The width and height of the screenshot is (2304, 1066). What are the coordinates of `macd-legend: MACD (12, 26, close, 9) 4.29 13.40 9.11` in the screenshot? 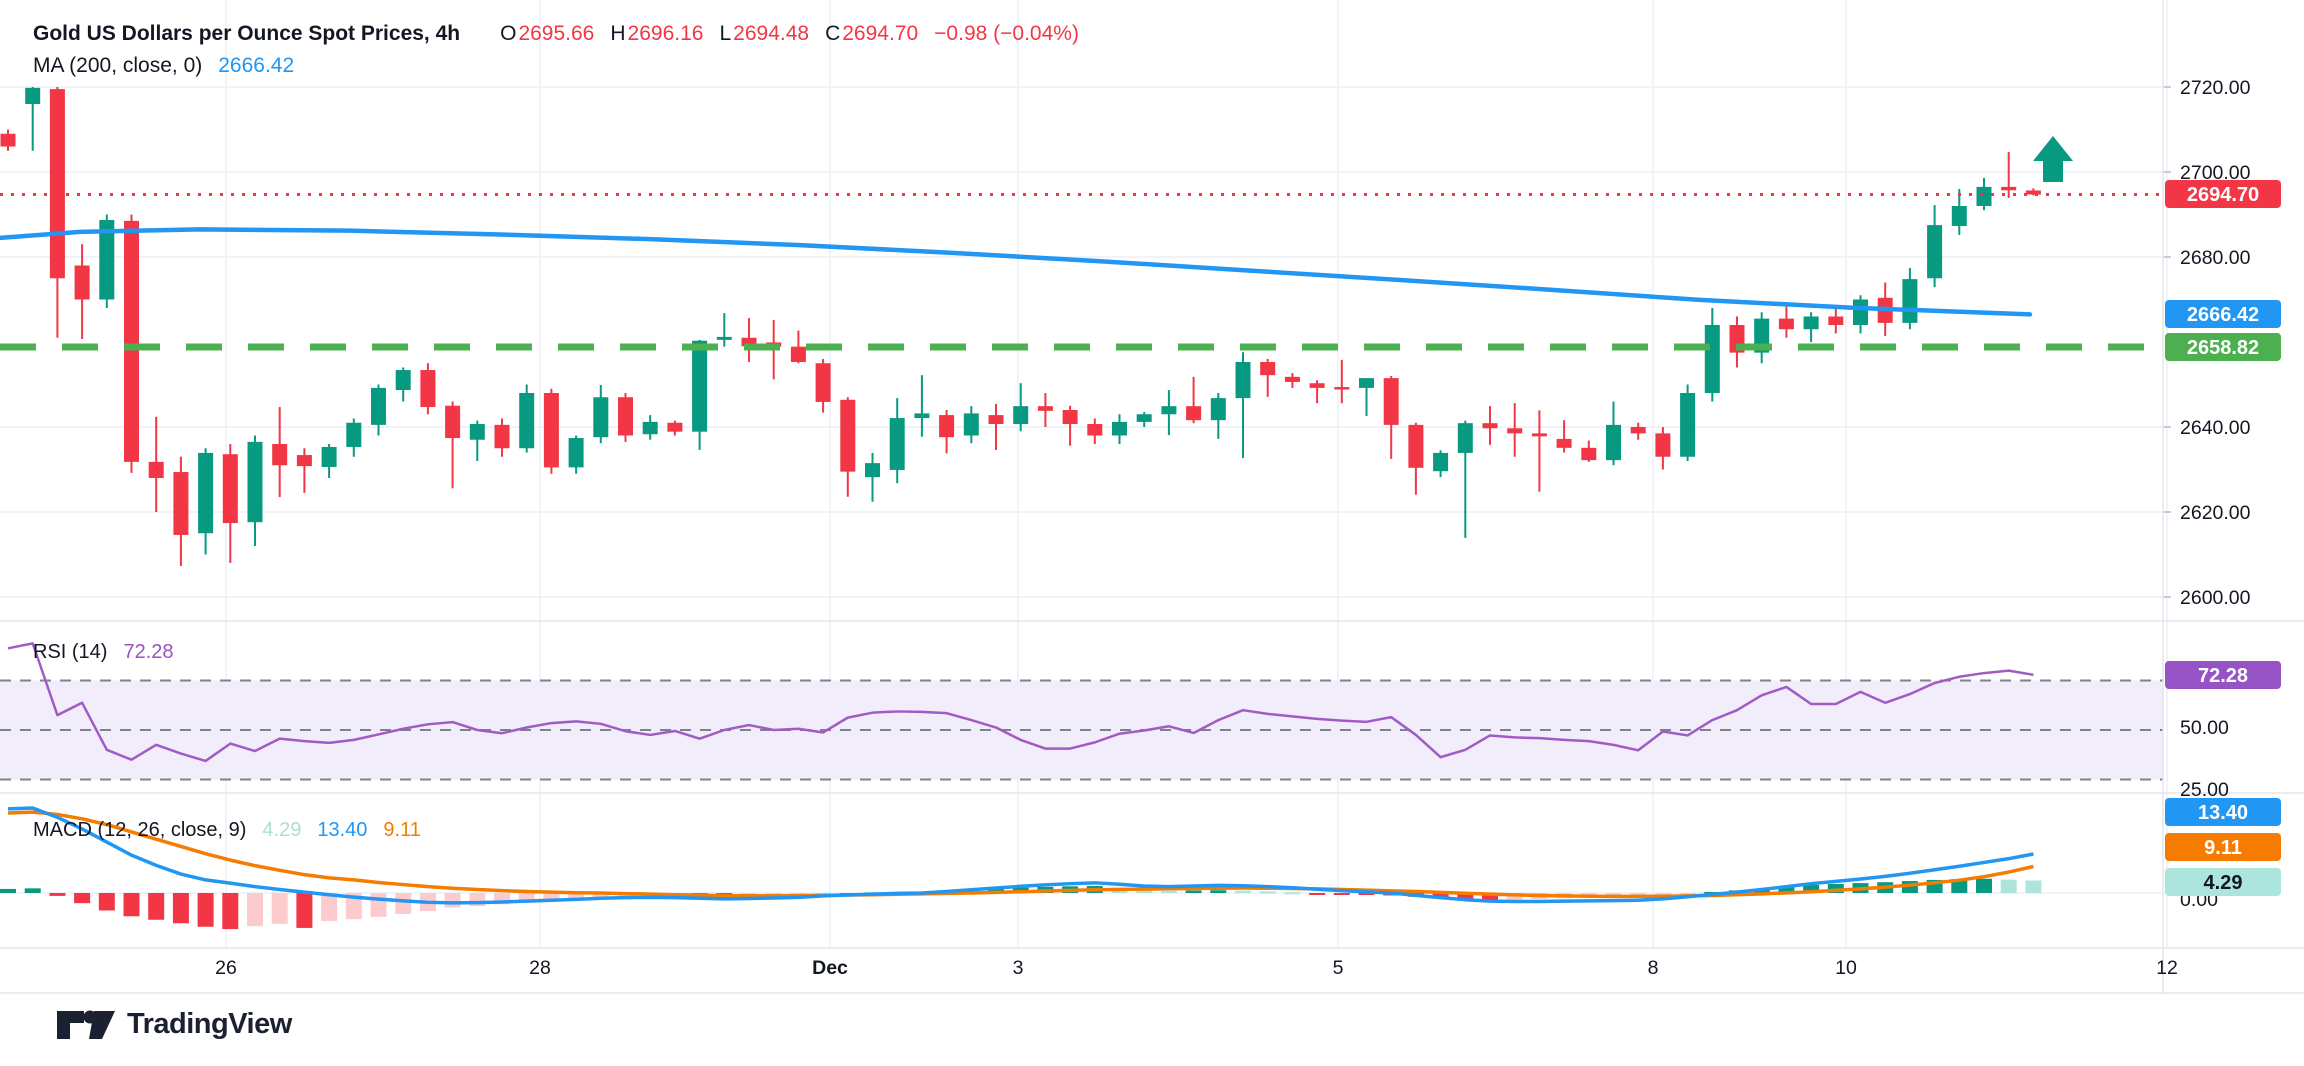 It's located at (227, 830).